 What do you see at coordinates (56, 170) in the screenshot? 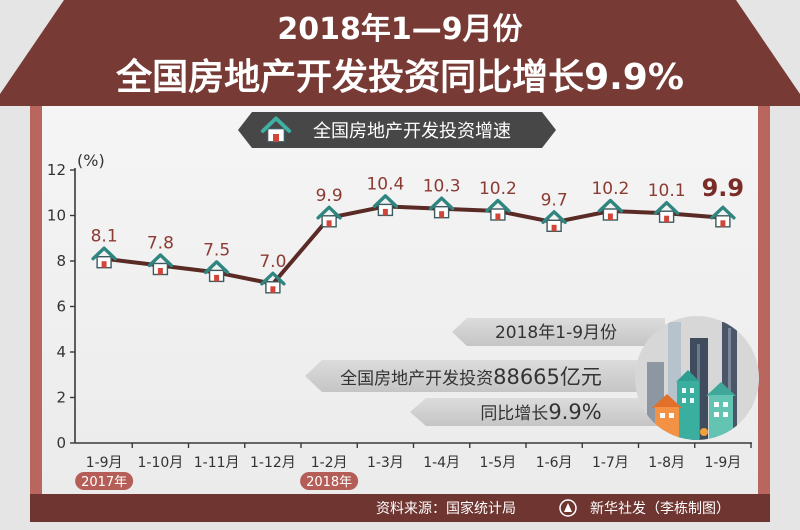
I see `y-tick-label: 12` at bounding box center [56, 170].